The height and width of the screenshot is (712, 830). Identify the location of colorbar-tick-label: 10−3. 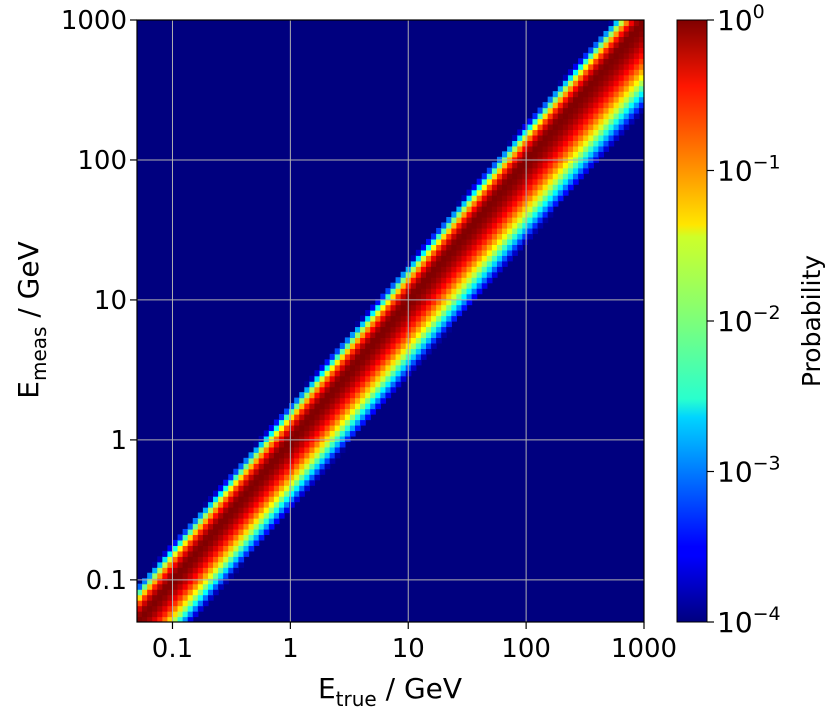
(749, 471).